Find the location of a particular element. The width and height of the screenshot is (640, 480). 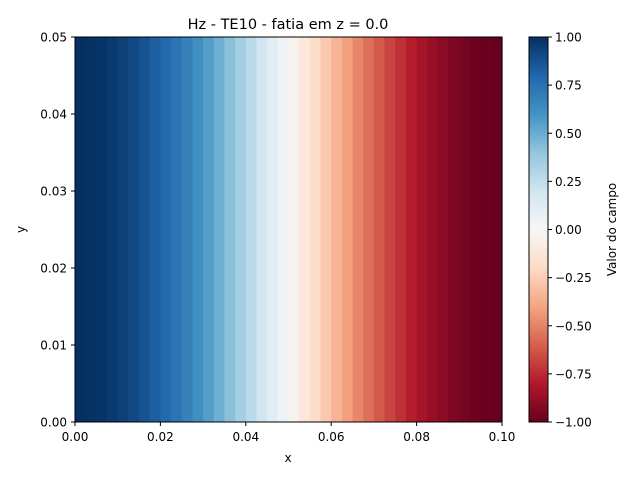

y-axis-label: y is located at coordinates (21, 229).